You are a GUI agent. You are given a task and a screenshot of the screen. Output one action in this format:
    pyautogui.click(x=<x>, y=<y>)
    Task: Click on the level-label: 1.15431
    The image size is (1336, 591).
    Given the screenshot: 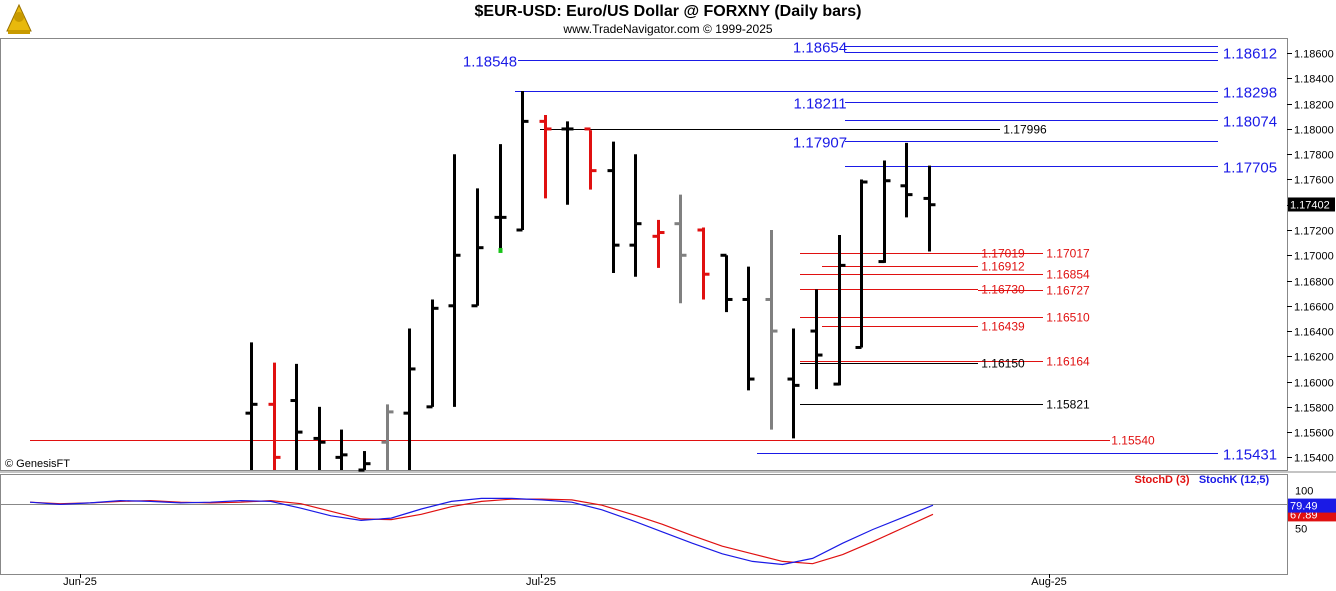 What is the action you would take?
    pyautogui.click(x=1250, y=455)
    